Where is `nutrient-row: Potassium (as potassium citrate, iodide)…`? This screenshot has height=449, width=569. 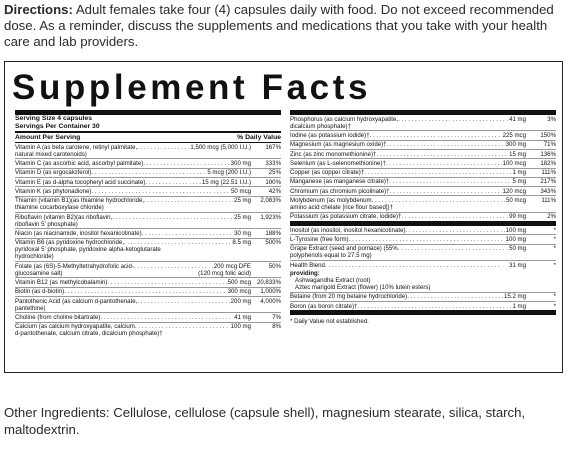 nutrient-row: Potassium (as potassium citrate, iodide)… is located at coordinates (423, 217).